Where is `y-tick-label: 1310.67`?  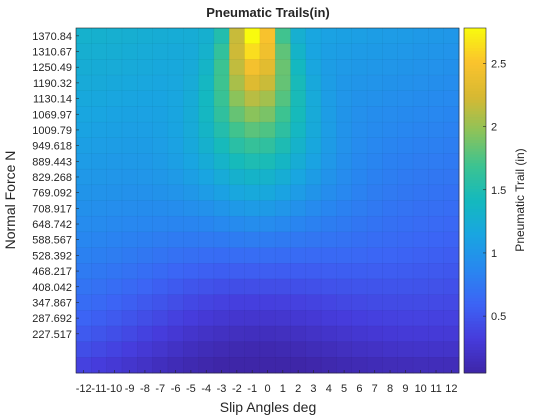 y-tick-label: 1310.67 is located at coordinates (52, 53).